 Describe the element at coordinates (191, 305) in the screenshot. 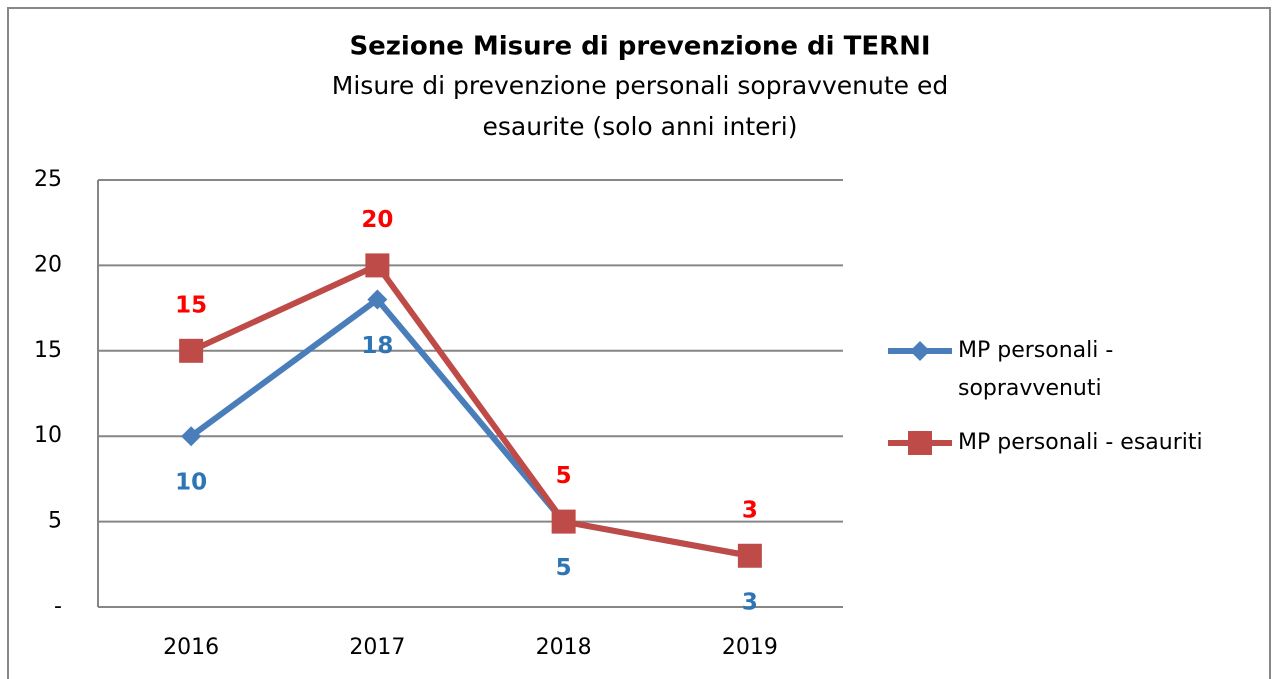

I see `data-label: 15` at that location.